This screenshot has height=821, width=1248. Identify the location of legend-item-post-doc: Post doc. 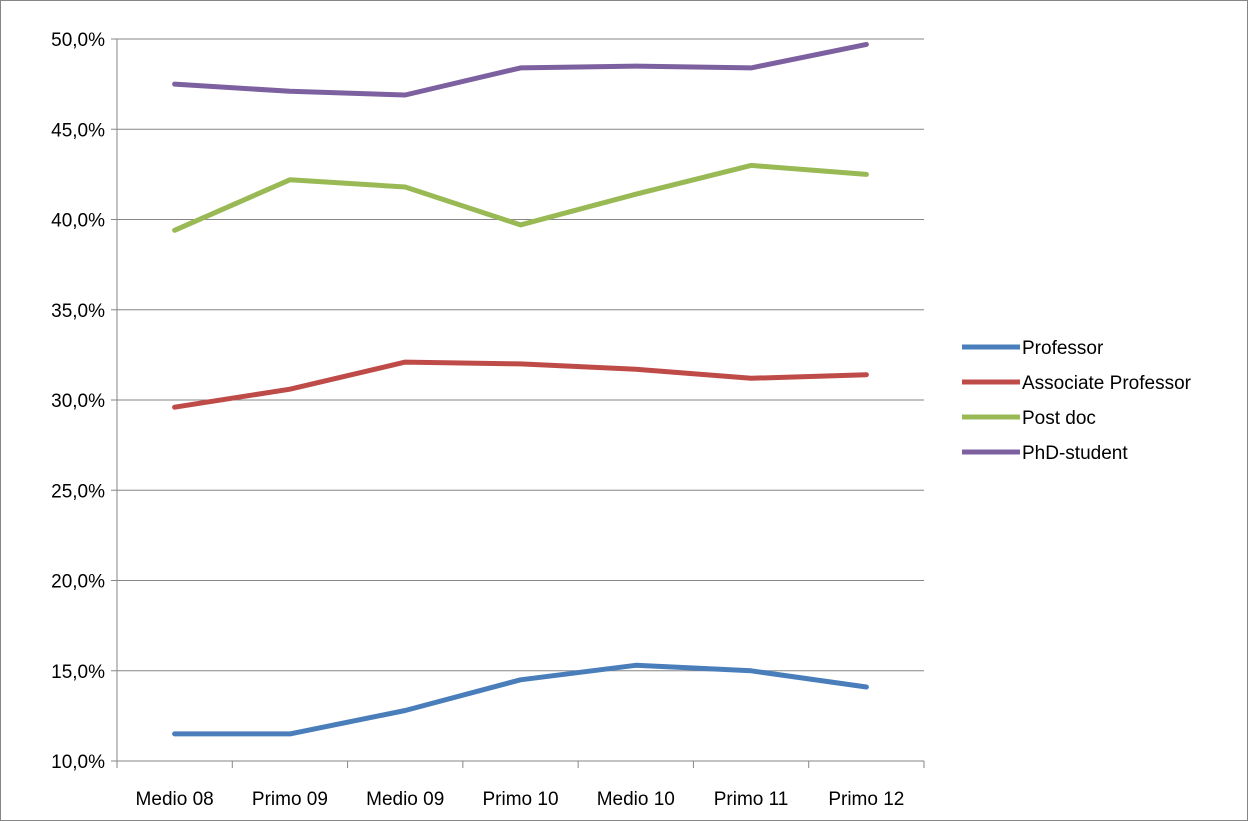
(1029, 418).